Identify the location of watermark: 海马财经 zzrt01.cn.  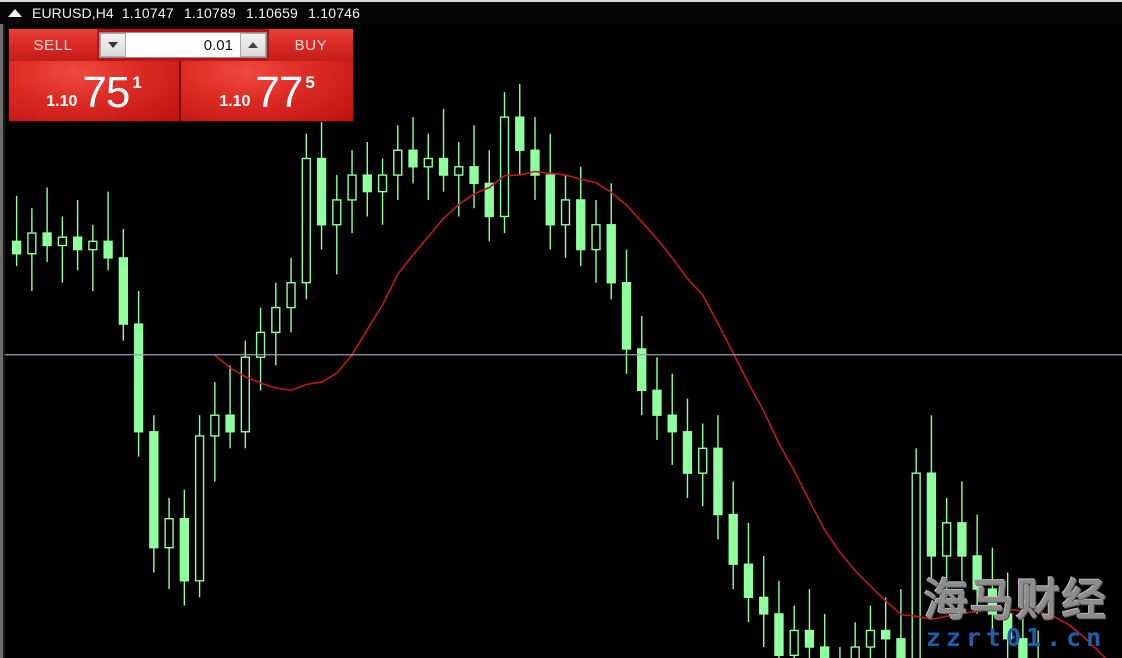
(1016, 613).